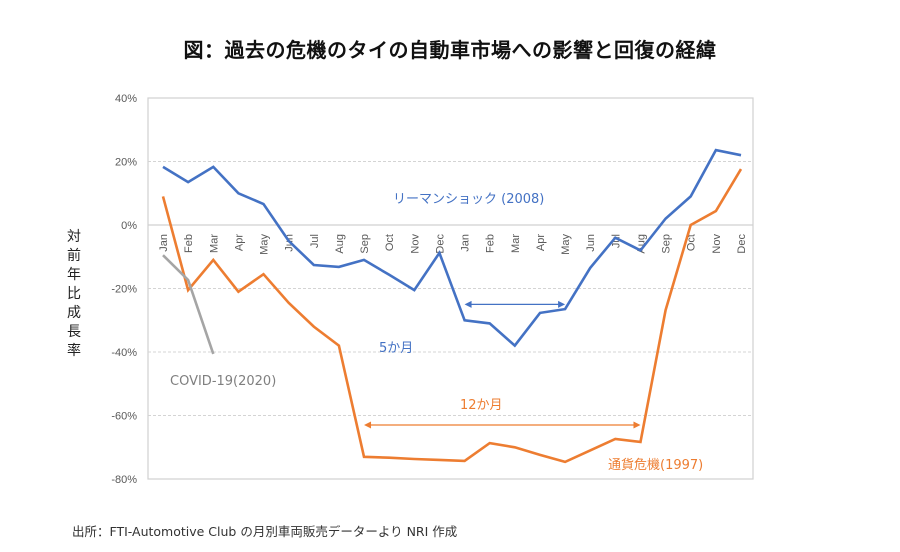 The height and width of the screenshot is (552, 900). What do you see at coordinates (468, 199) in the screenshot?
I see `series-label-lehman: リーマンショック (2008)` at bounding box center [468, 199].